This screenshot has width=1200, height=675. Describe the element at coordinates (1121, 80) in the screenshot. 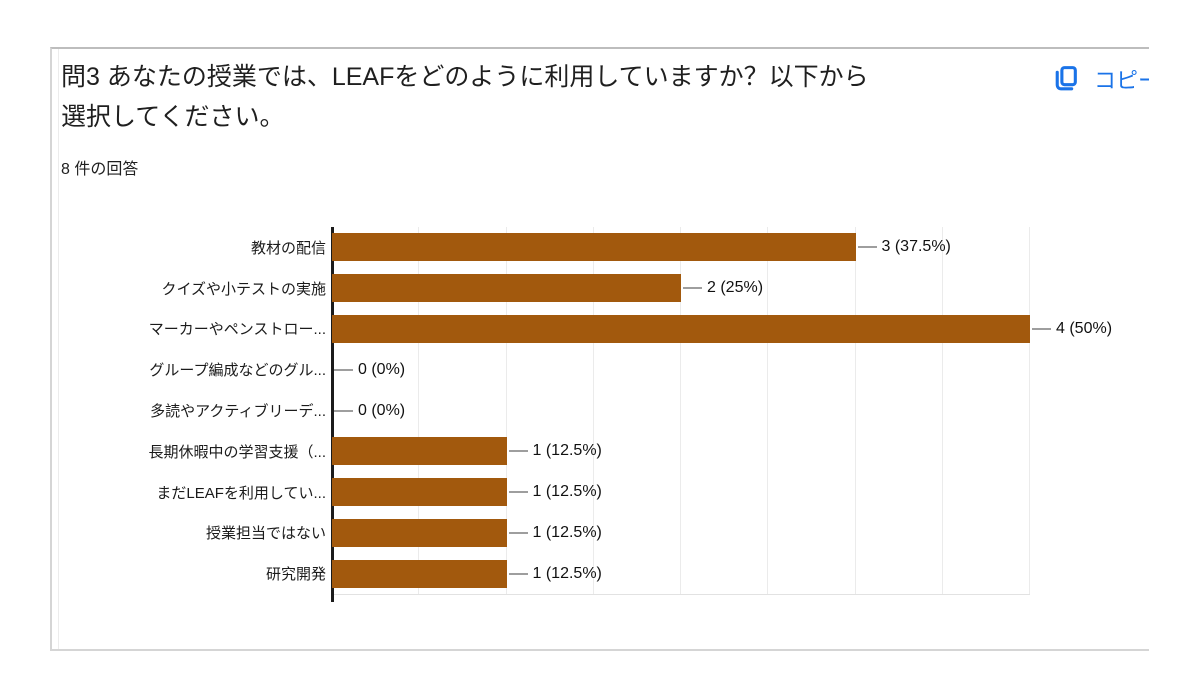

I see `copy-button-label: コピー` at that location.